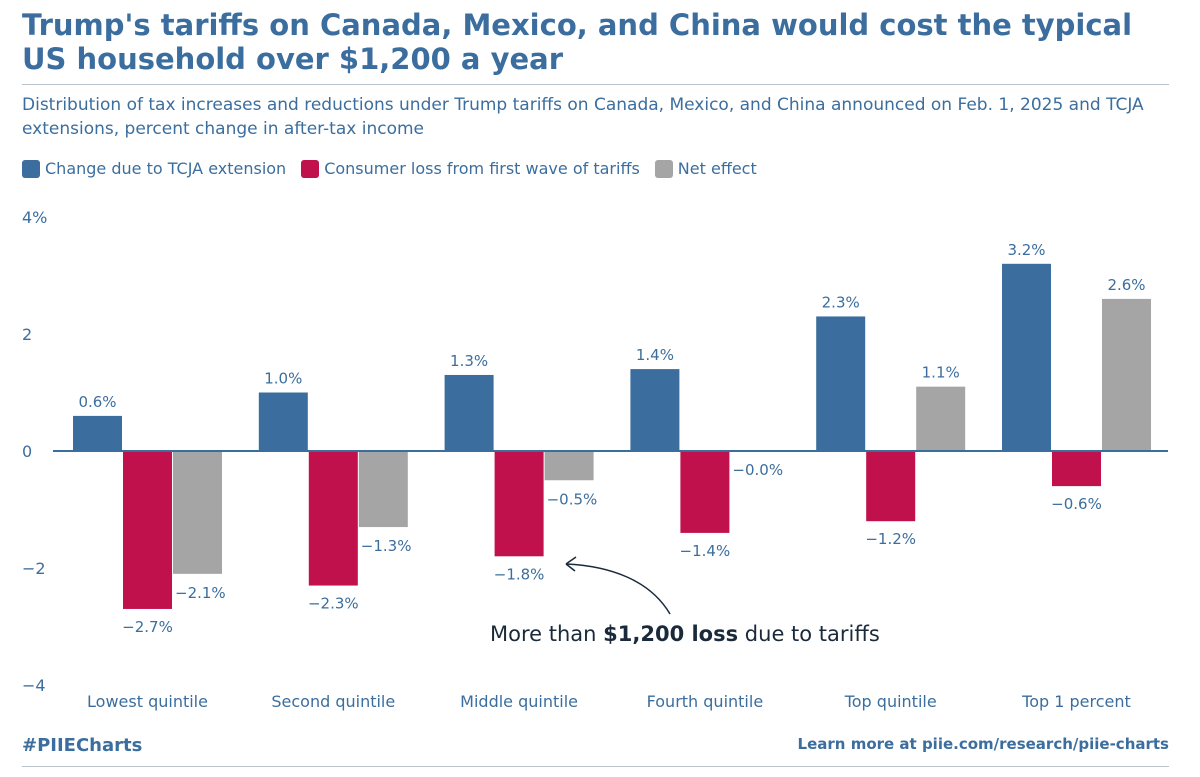 The image size is (1200, 777). What do you see at coordinates (1026, 357) in the screenshot?
I see `bar-tcja-top-1-percent` at bounding box center [1026, 357].